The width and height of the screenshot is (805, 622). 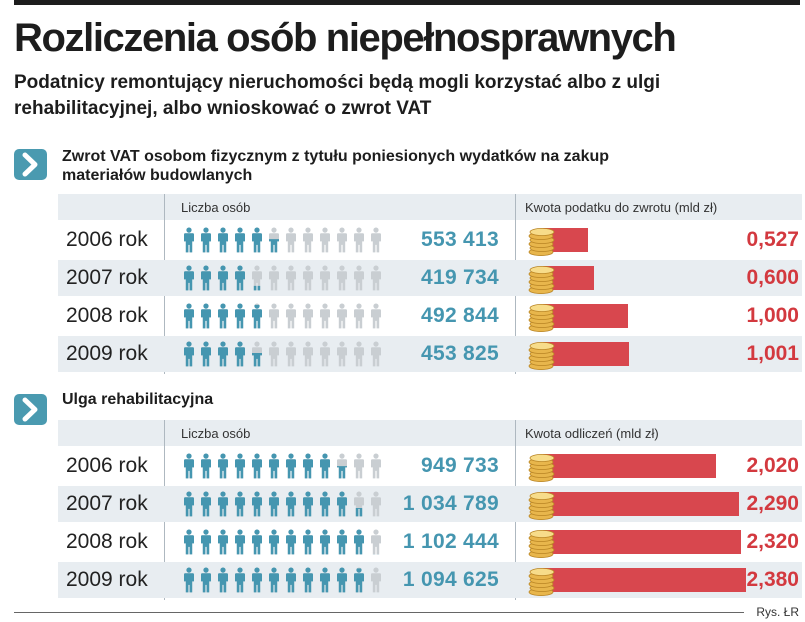 I want to click on rehab-relief-header: Liczba osób Kwota odliczeń (mld zł), so click(x=430, y=433).